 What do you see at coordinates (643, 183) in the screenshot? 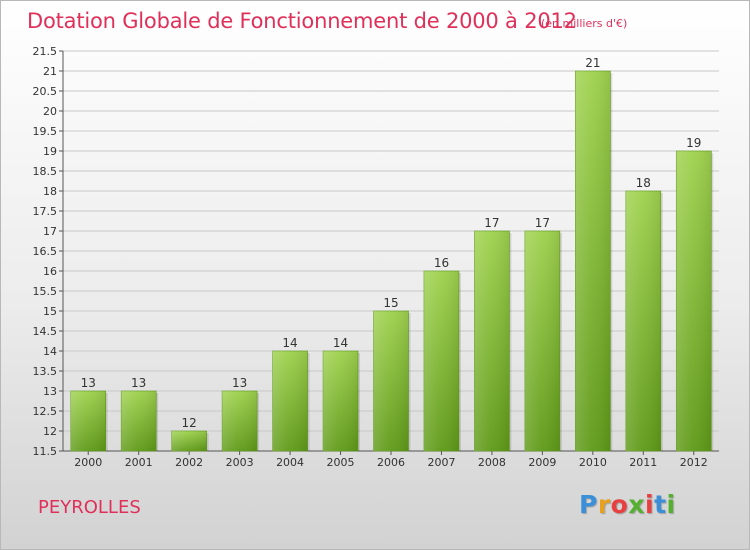
I see `data-label-2011: 18` at bounding box center [643, 183].